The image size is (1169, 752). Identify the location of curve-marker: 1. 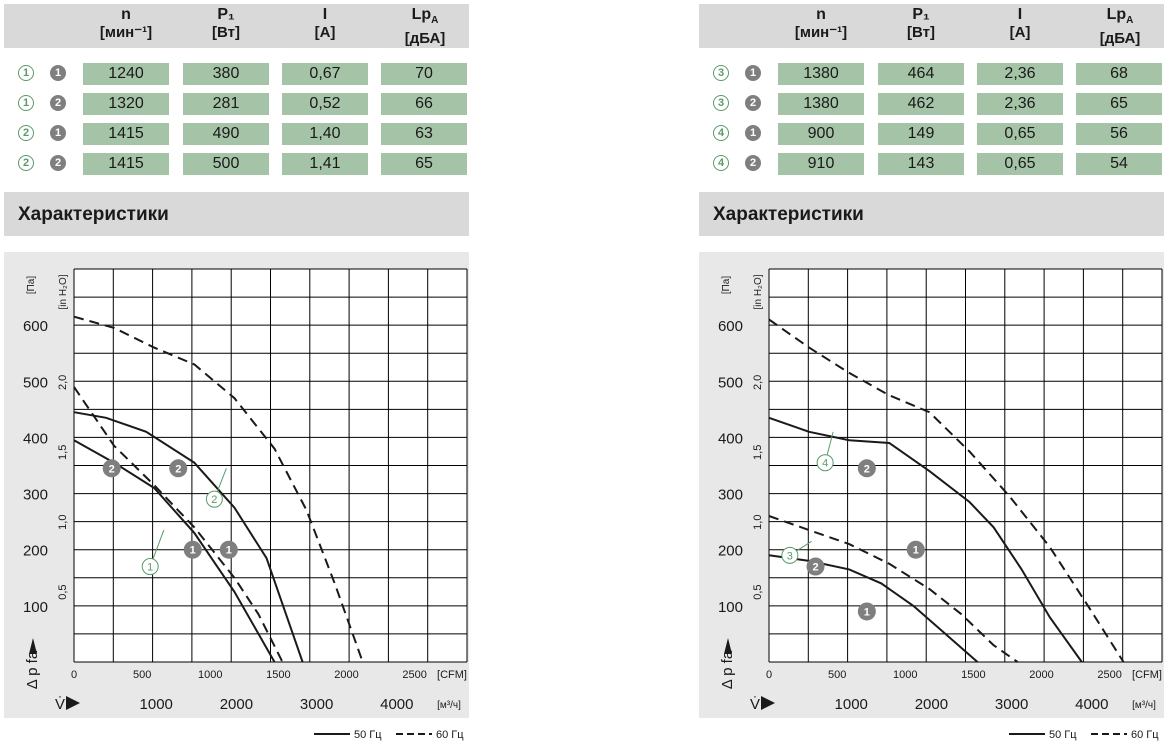
(26, 103).